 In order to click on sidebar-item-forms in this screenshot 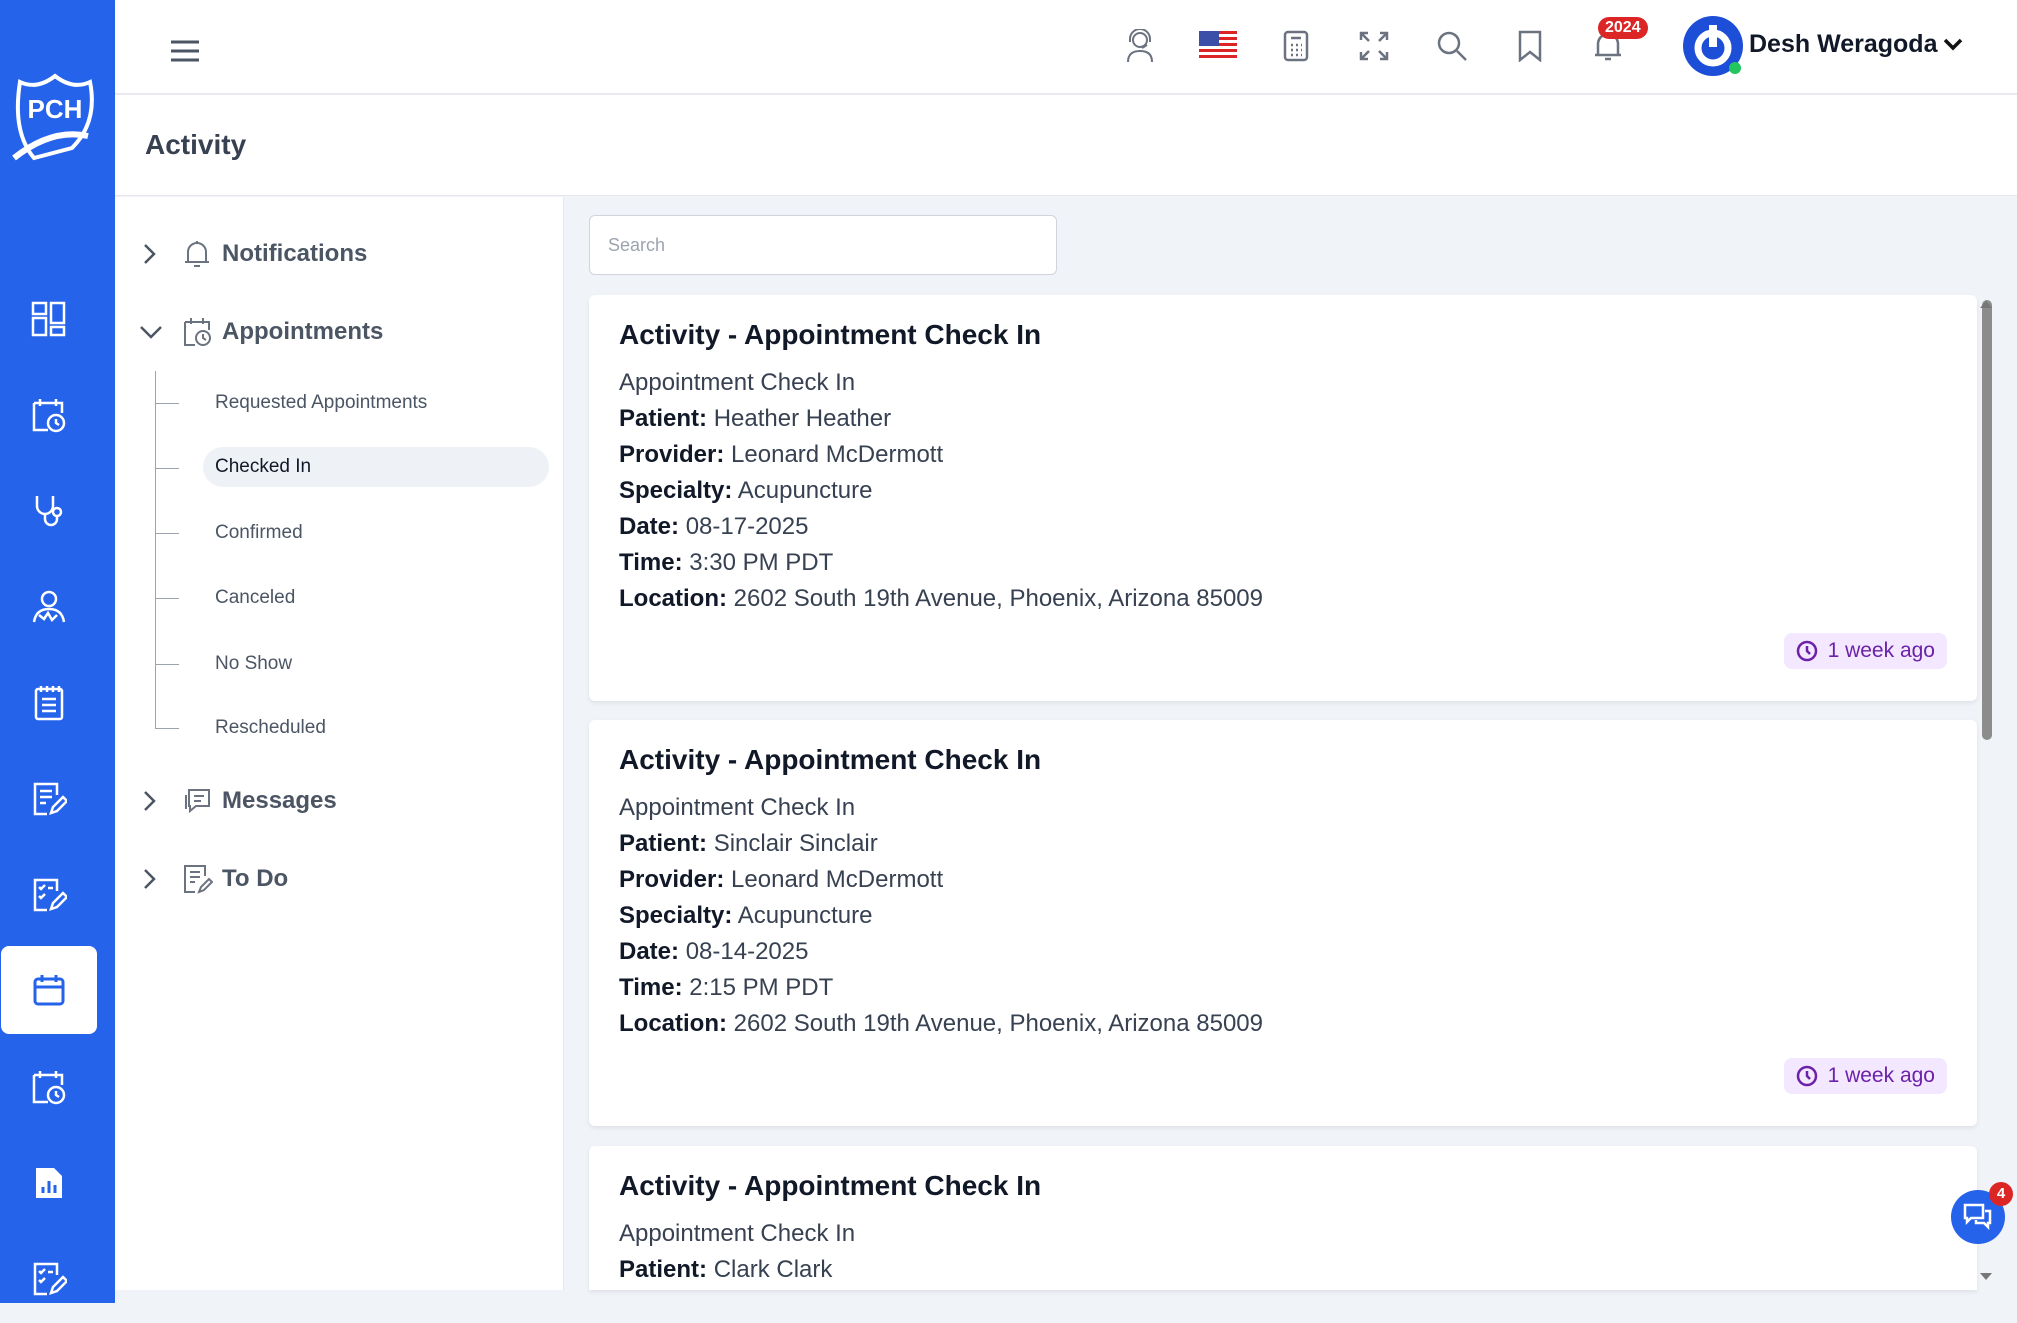, I will do `click(49, 799)`.